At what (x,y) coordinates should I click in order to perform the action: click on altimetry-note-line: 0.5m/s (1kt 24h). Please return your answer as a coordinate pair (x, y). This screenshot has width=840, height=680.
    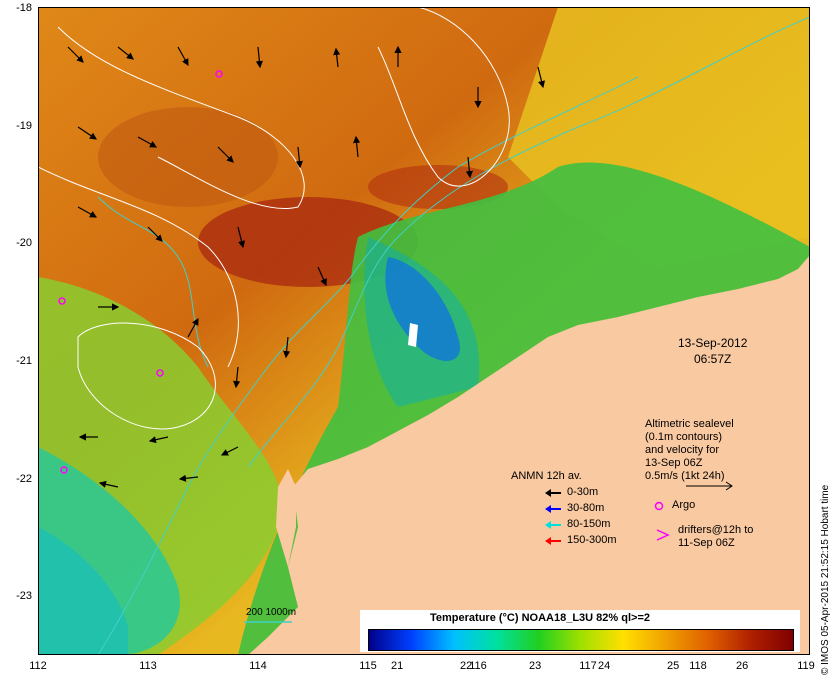
    Looking at the image, I should click on (685, 476).